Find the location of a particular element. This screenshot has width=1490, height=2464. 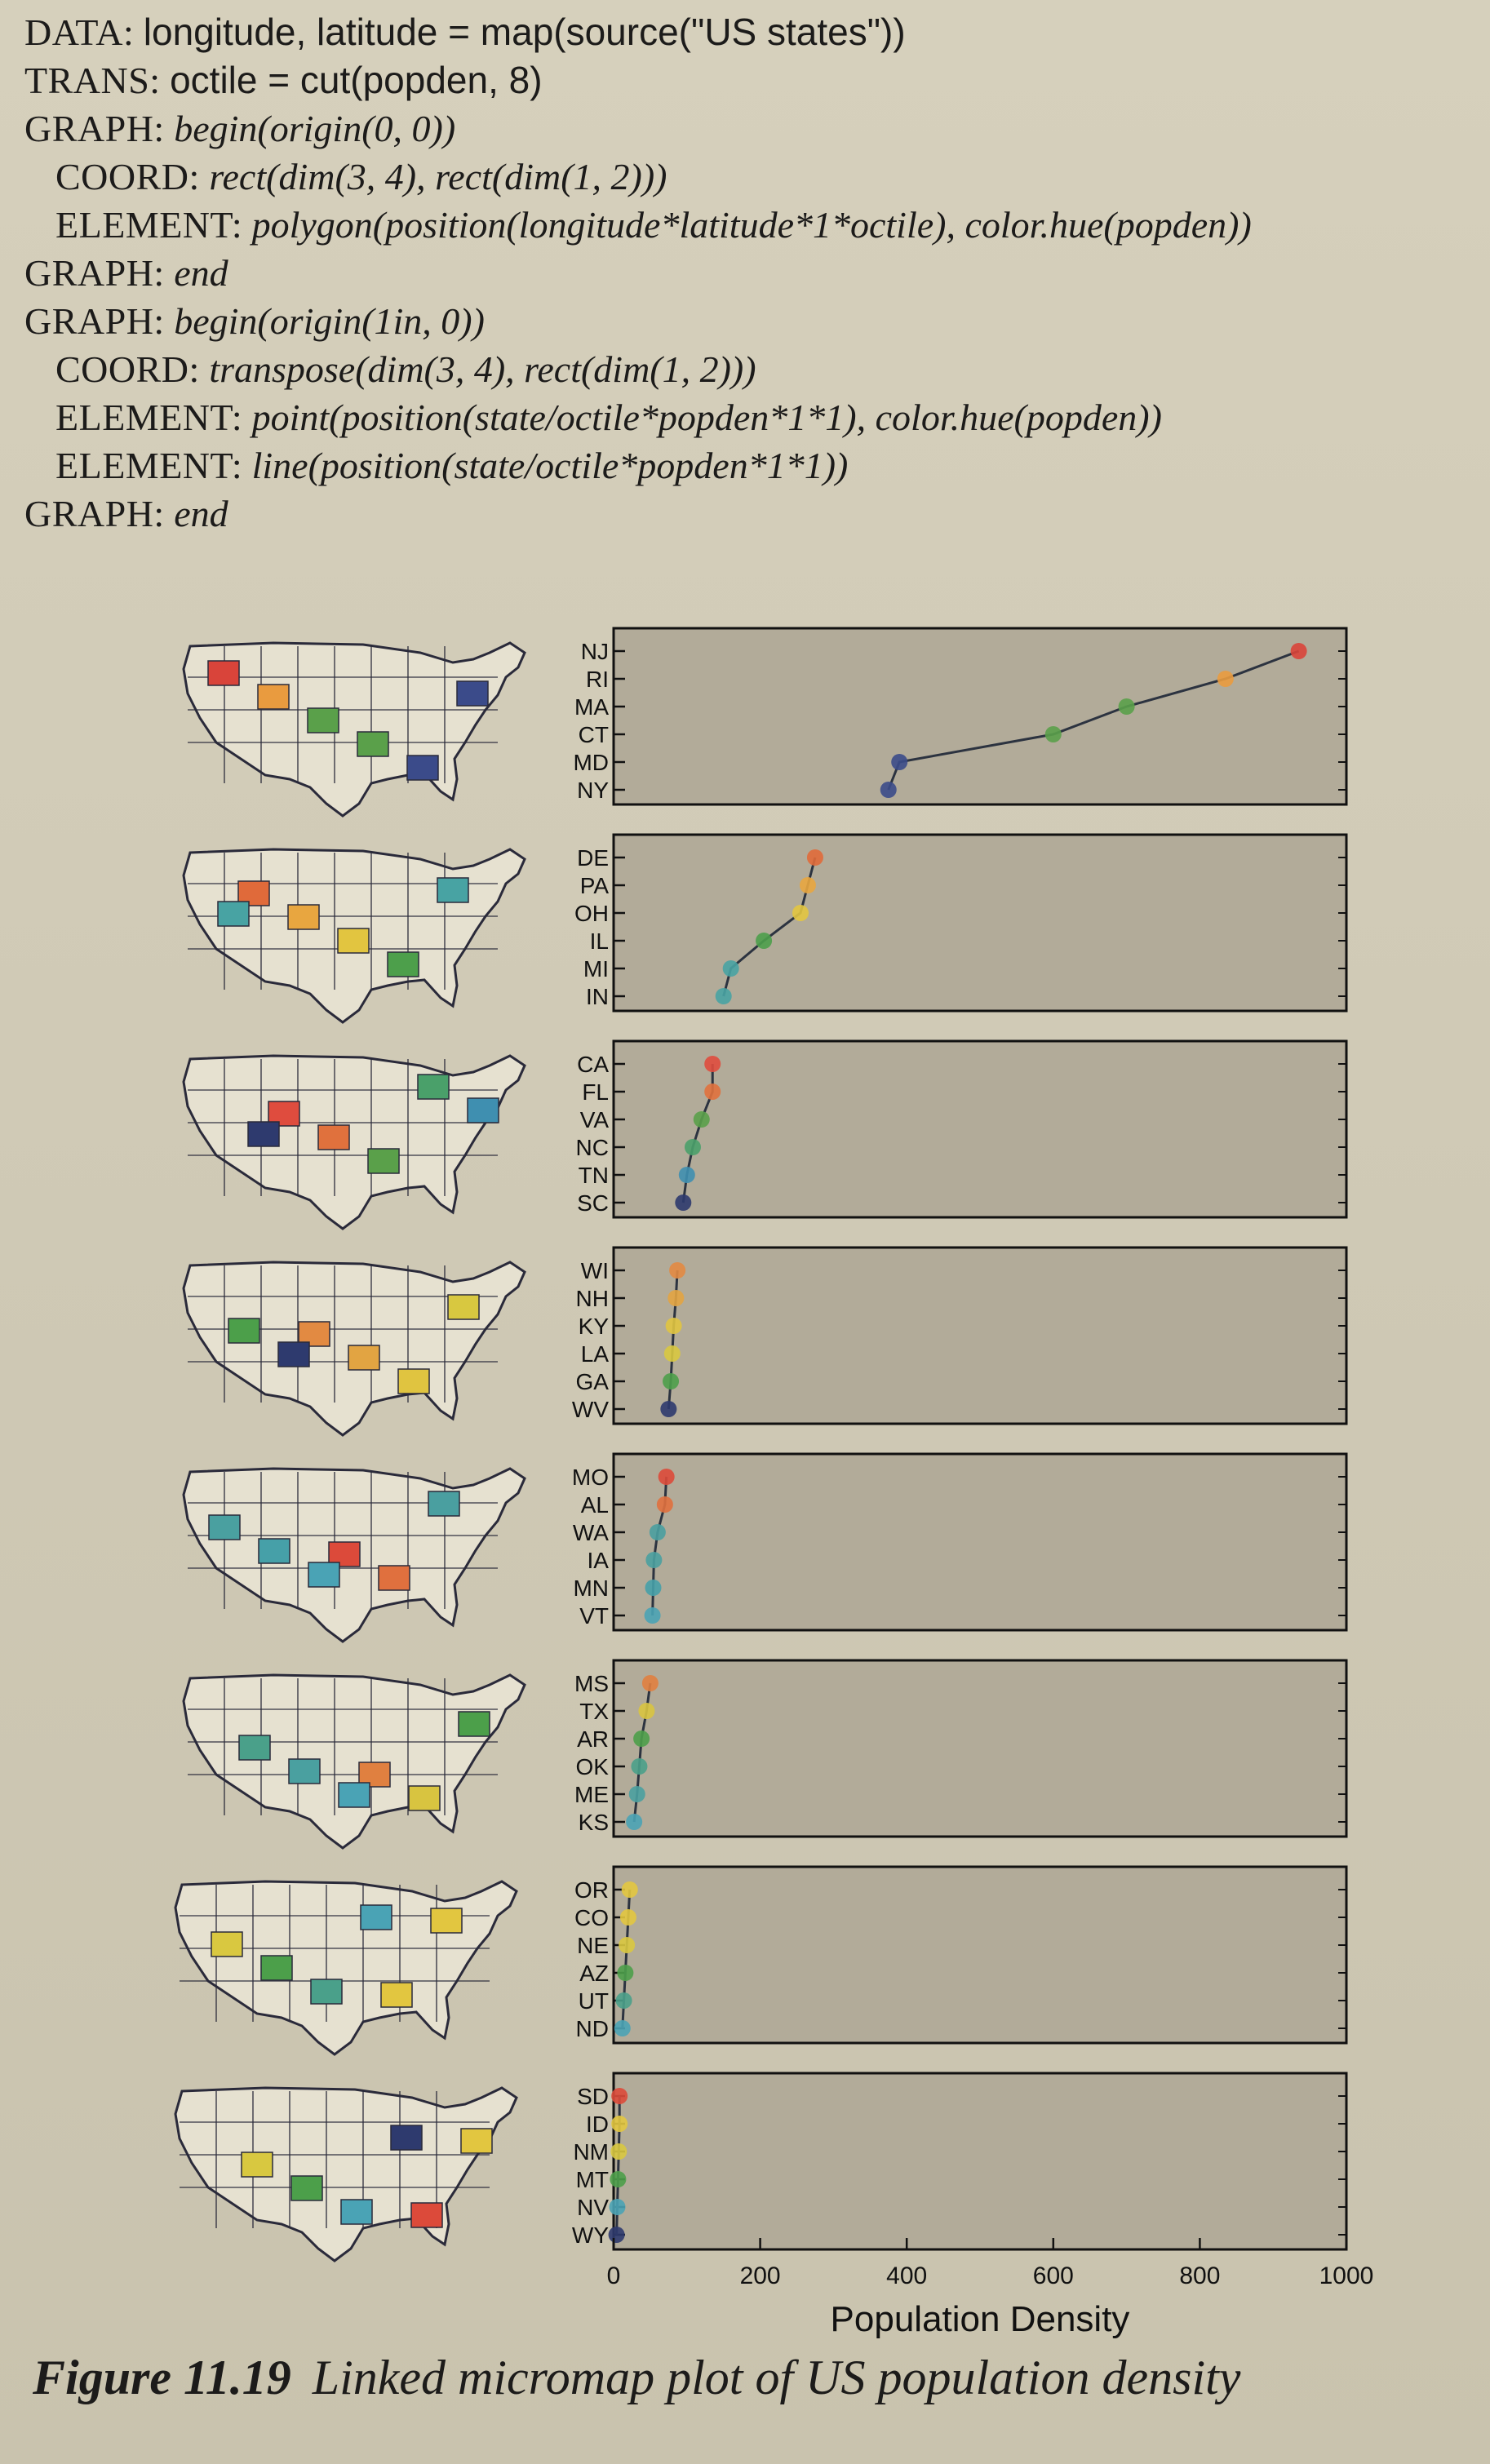

state-label: VA is located at coordinates (595, 1119).